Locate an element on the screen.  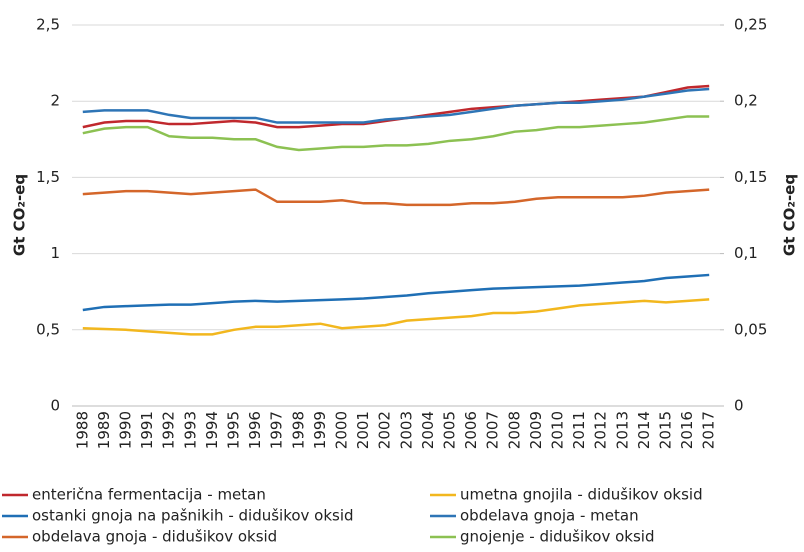
x-tick-label: 1993 is located at coordinates (190, 430).